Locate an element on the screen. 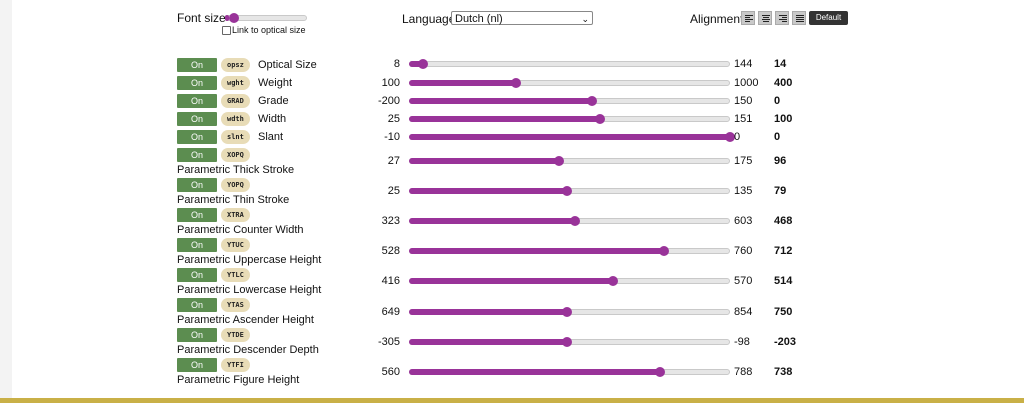  axis-slnt-slider is located at coordinates (572, 137).